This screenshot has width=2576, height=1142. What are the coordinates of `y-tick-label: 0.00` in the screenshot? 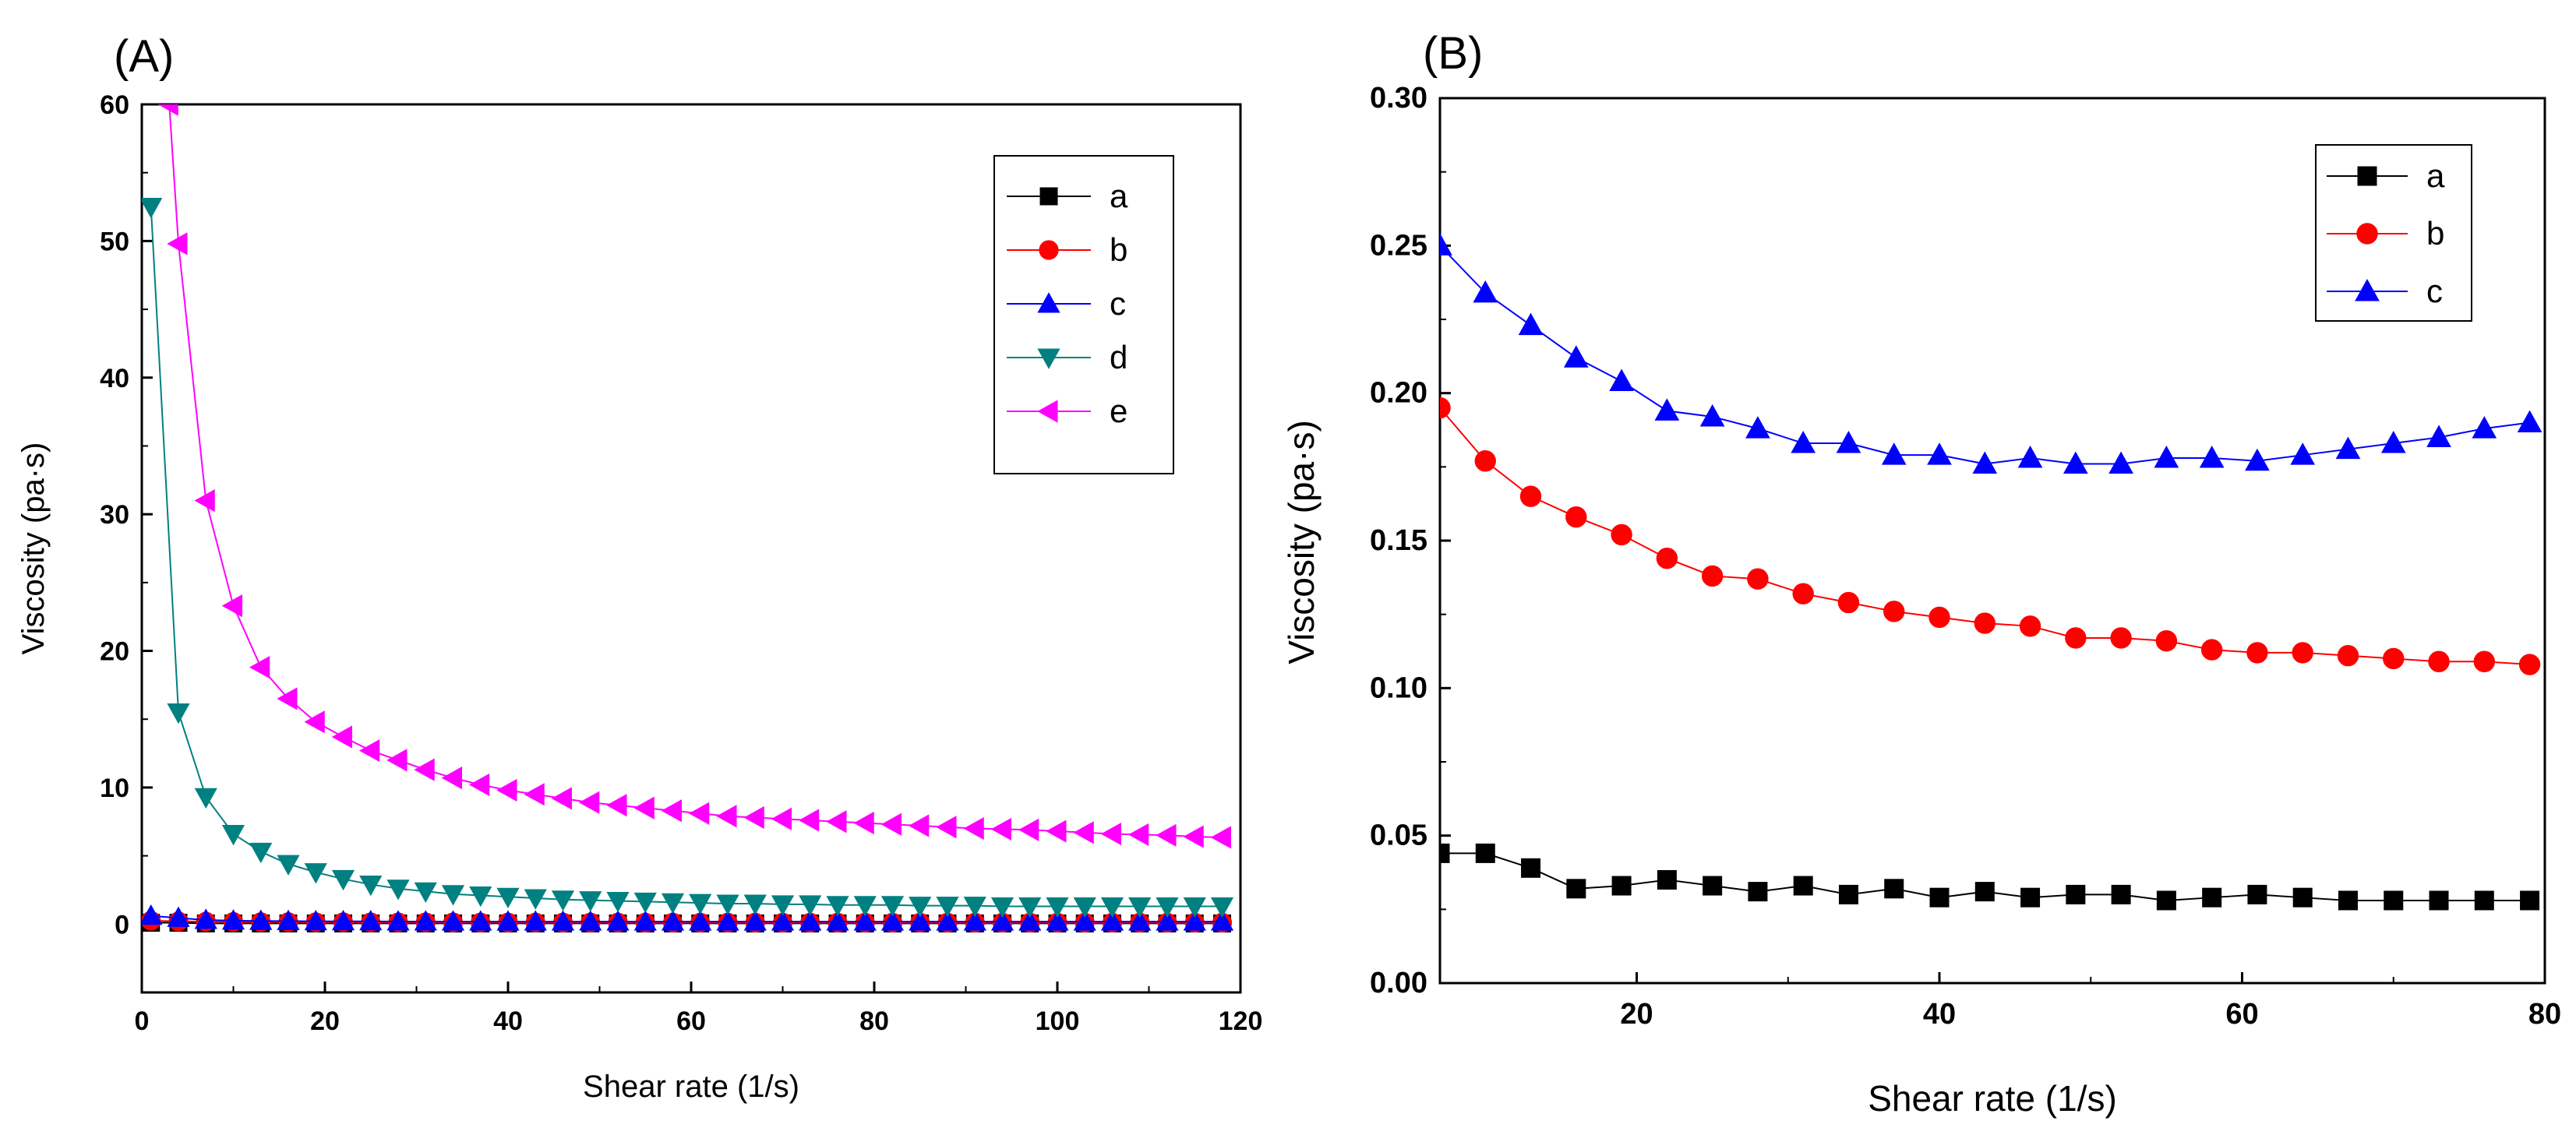 It's located at (1398, 983).